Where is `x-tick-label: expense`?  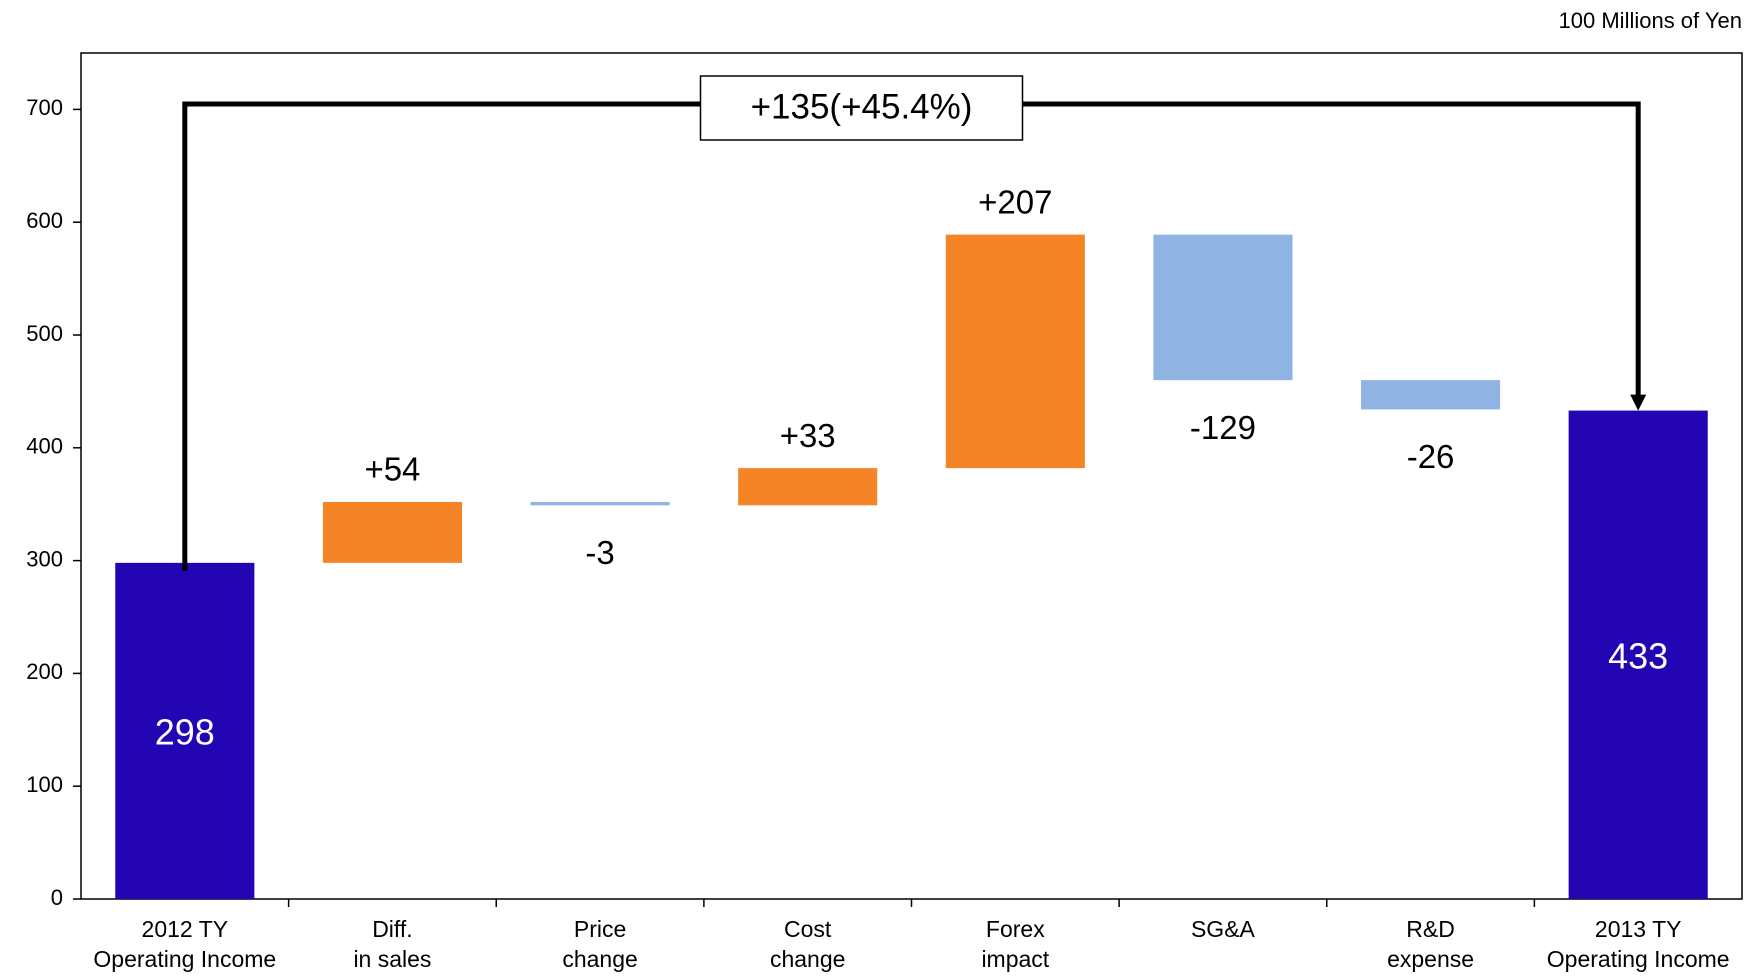 x-tick-label: expense is located at coordinates (1430, 959).